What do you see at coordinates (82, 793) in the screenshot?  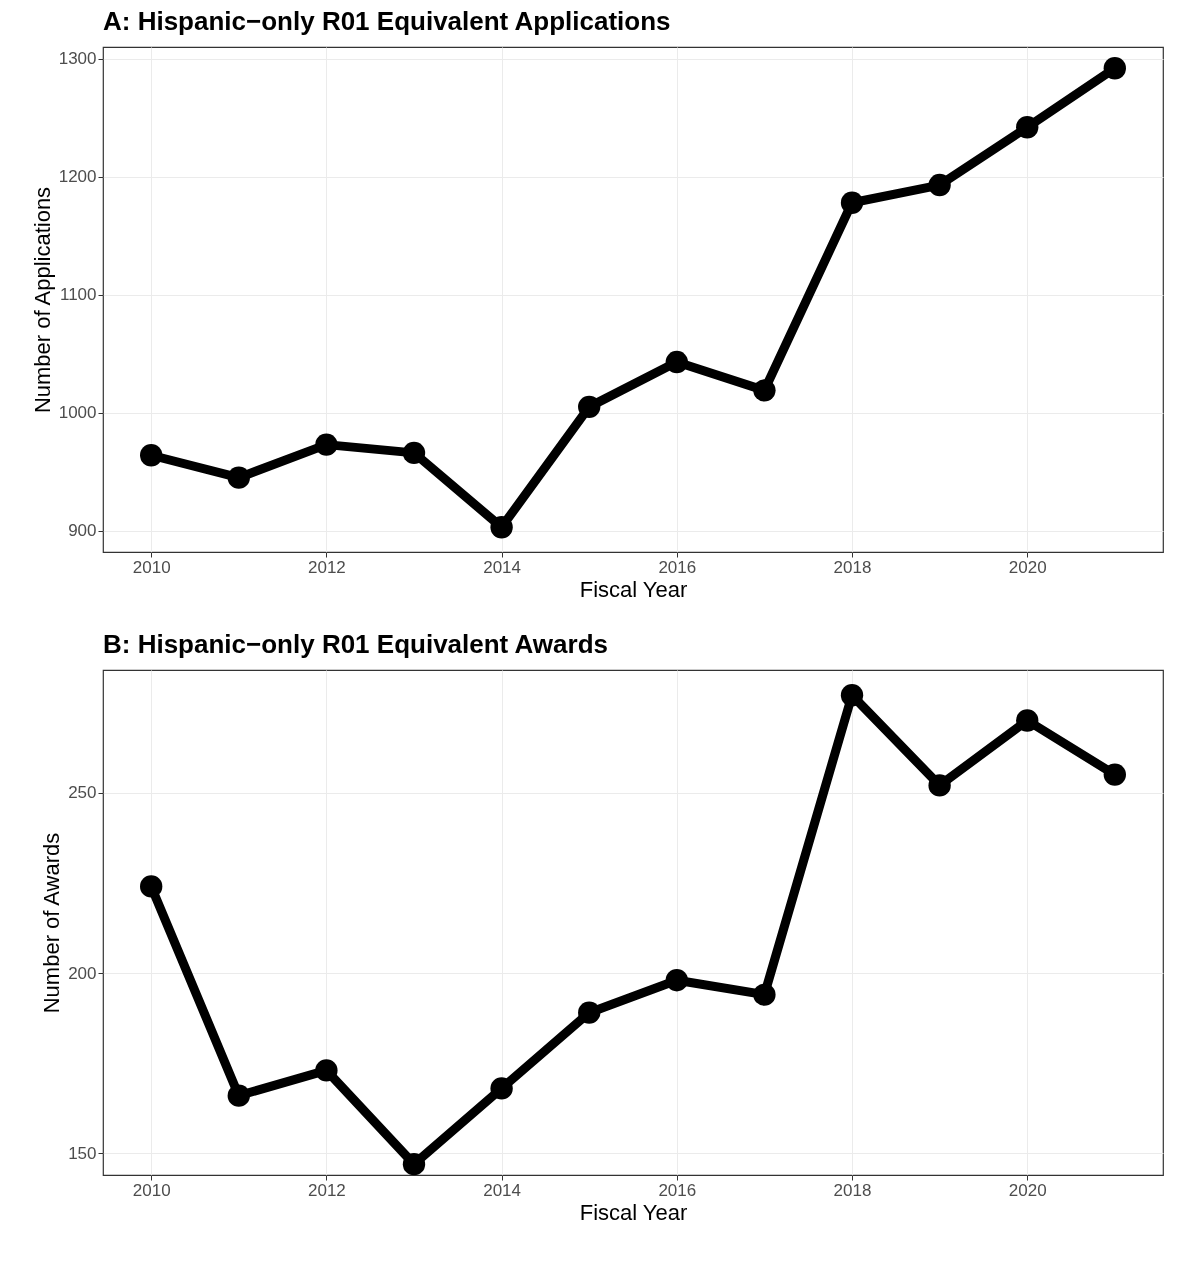 I see `y-tick-label: 250` at bounding box center [82, 793].